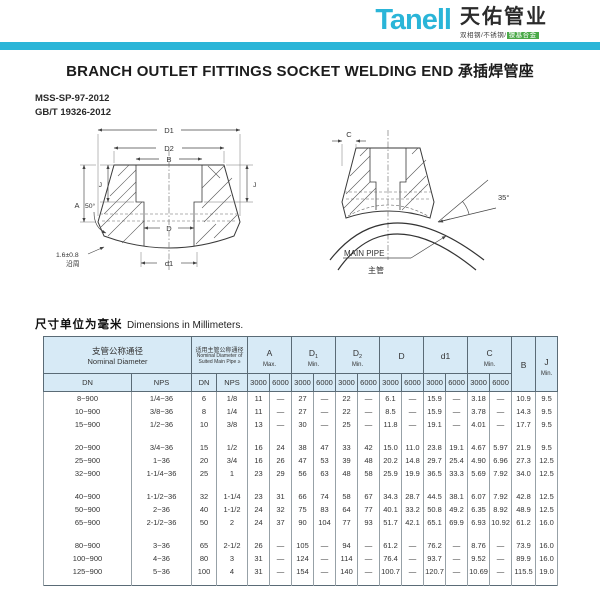 The width and height of the screenshot is (600, 600). I want to click on standard-gb: GB/T 19326-2012, so click(73, 113).